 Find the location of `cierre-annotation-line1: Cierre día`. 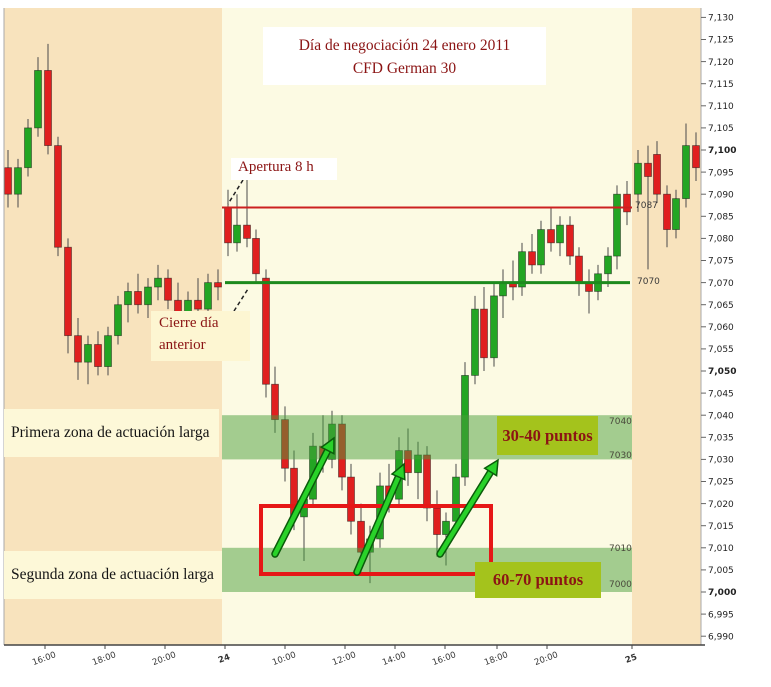

cierre-annotation-line1: Cierre día is located at coordinates (189, 323).